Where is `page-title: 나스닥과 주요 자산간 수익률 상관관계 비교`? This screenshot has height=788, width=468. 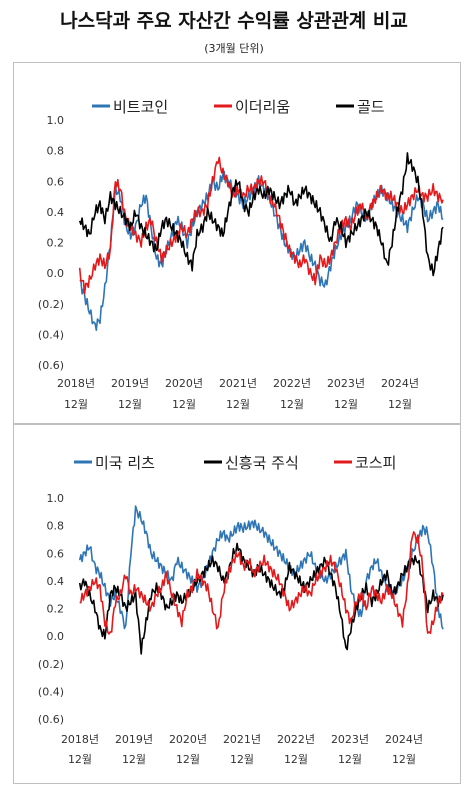 page-title: 나스닥과 주요 자산간 수익률 상관관계 비교 is located at coordinates (234, 21).